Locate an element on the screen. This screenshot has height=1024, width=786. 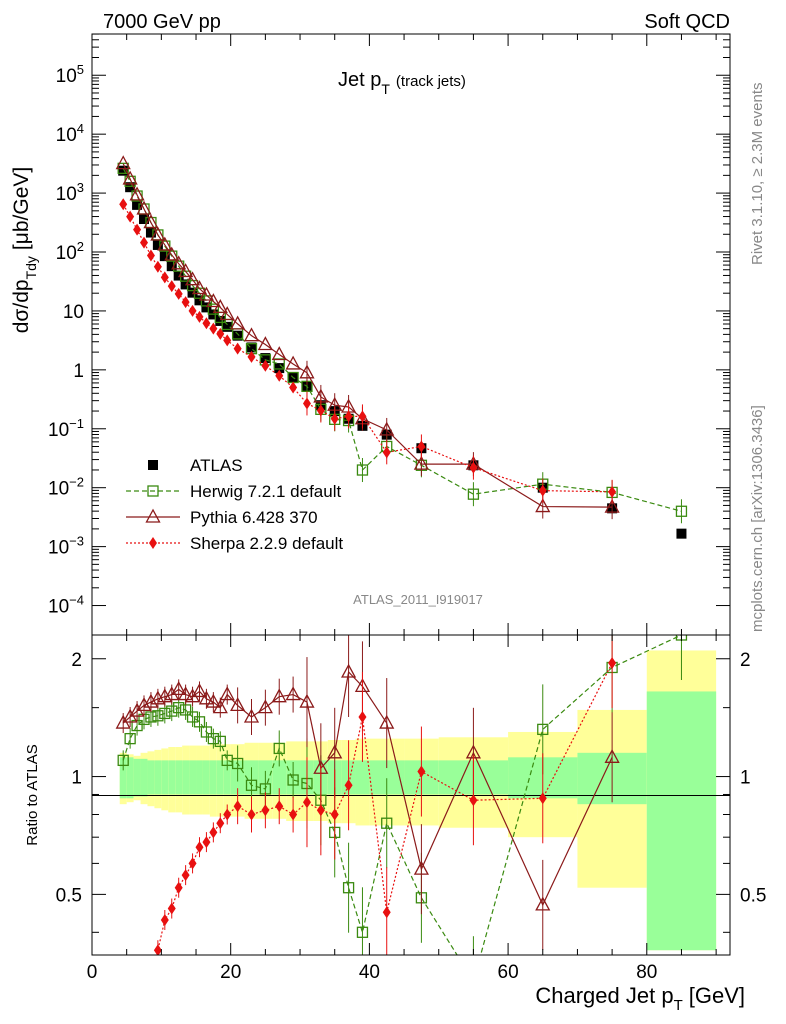
legend-label: Herwig 7.2.1 default is located at coordinates (265, 491).